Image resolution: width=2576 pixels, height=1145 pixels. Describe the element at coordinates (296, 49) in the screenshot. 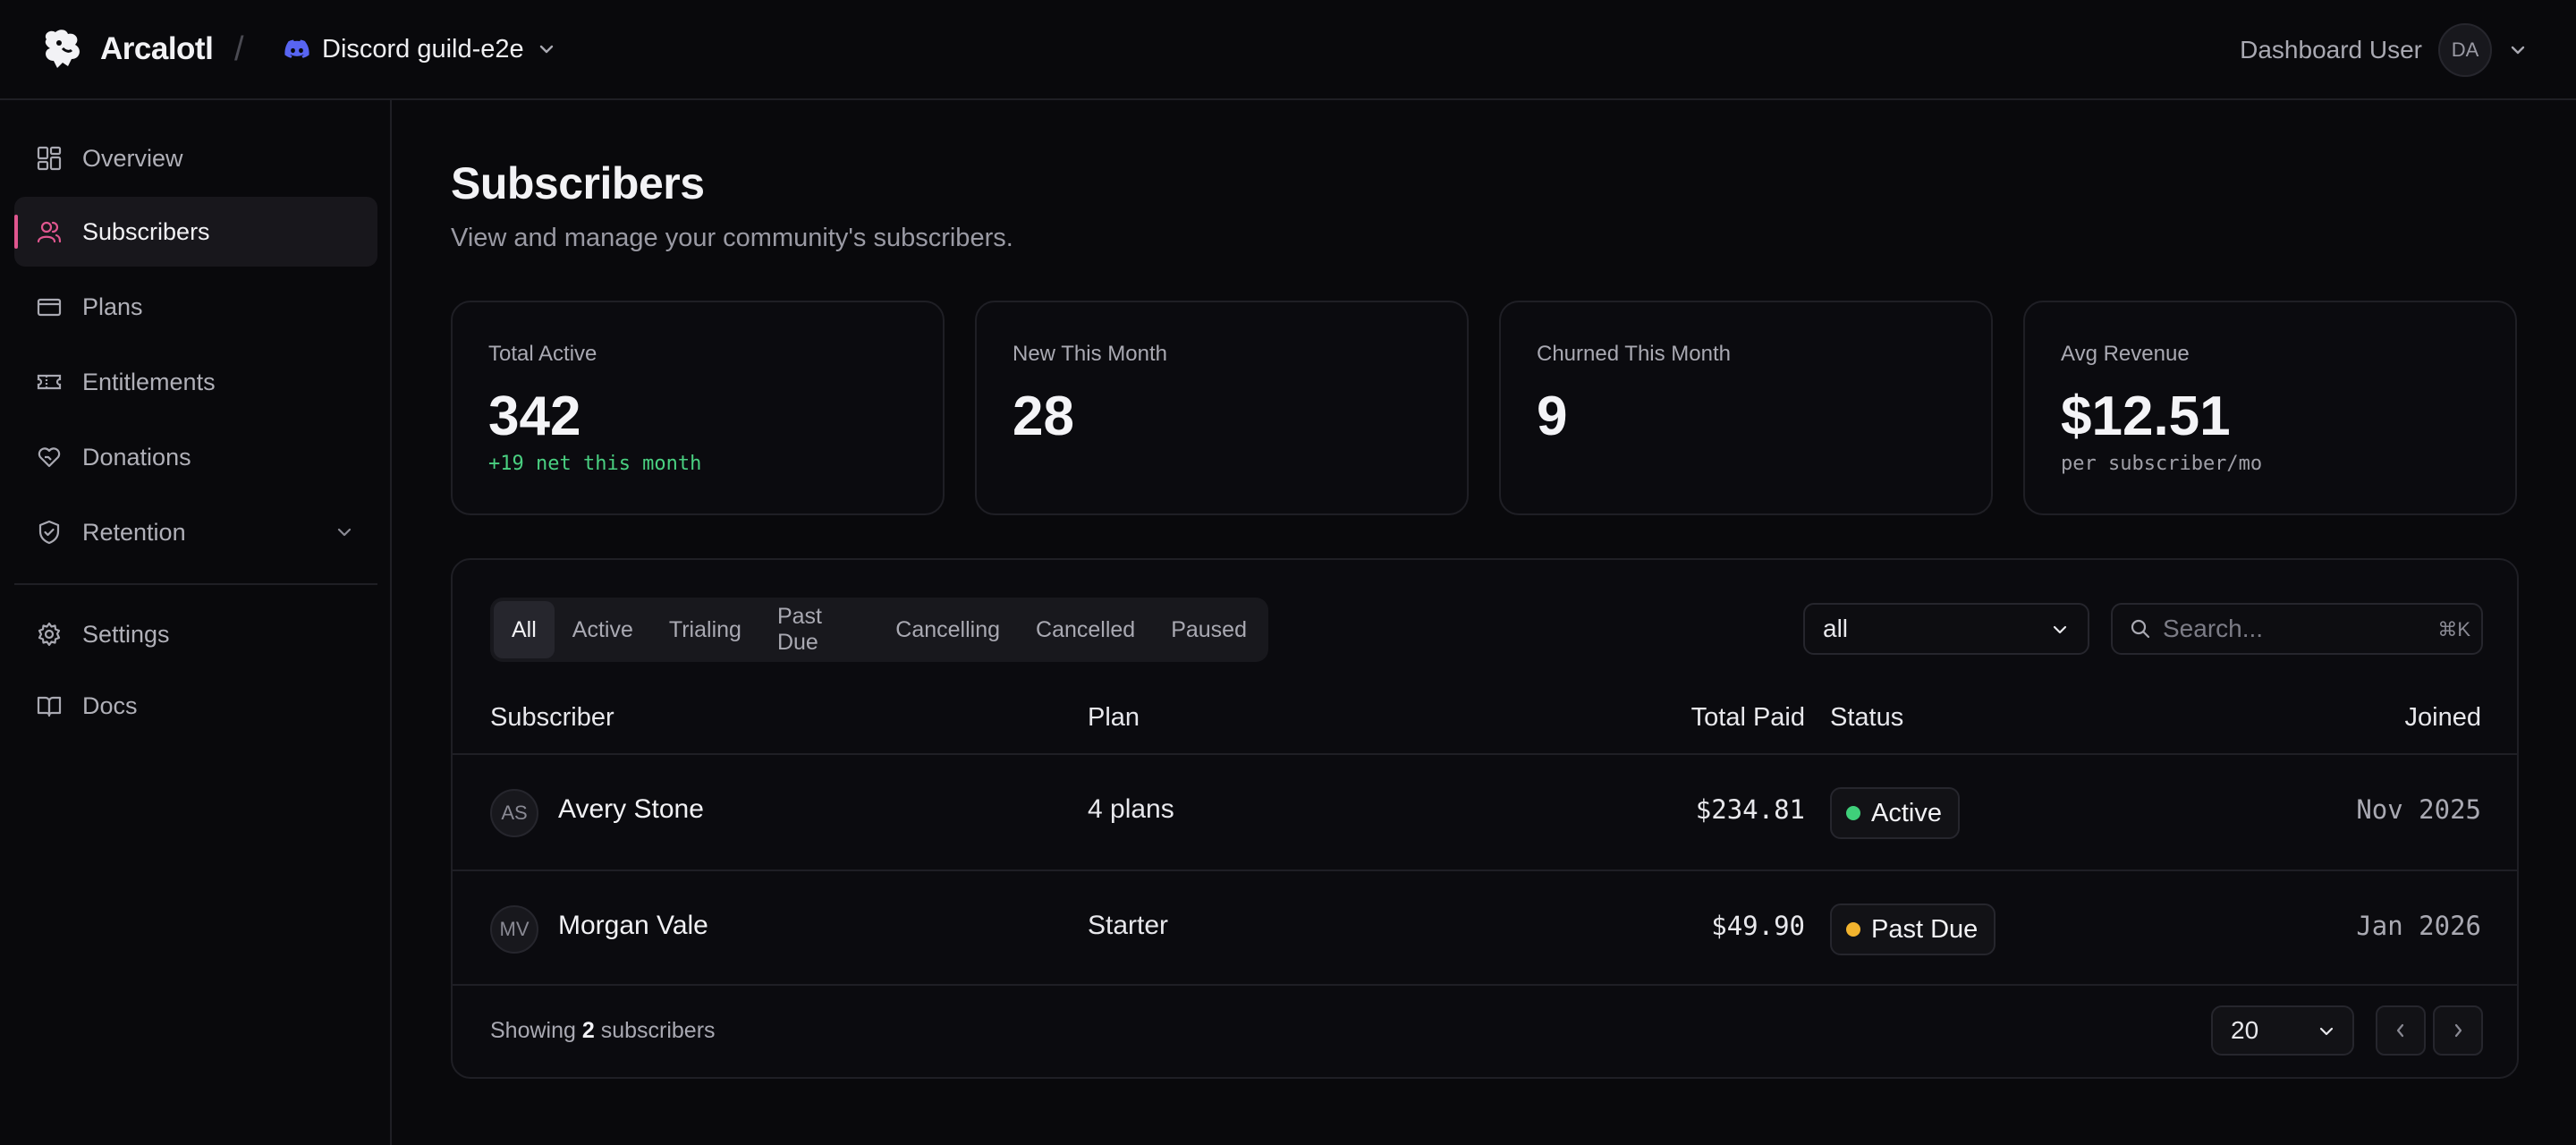

I see `discord-icon` at that location.